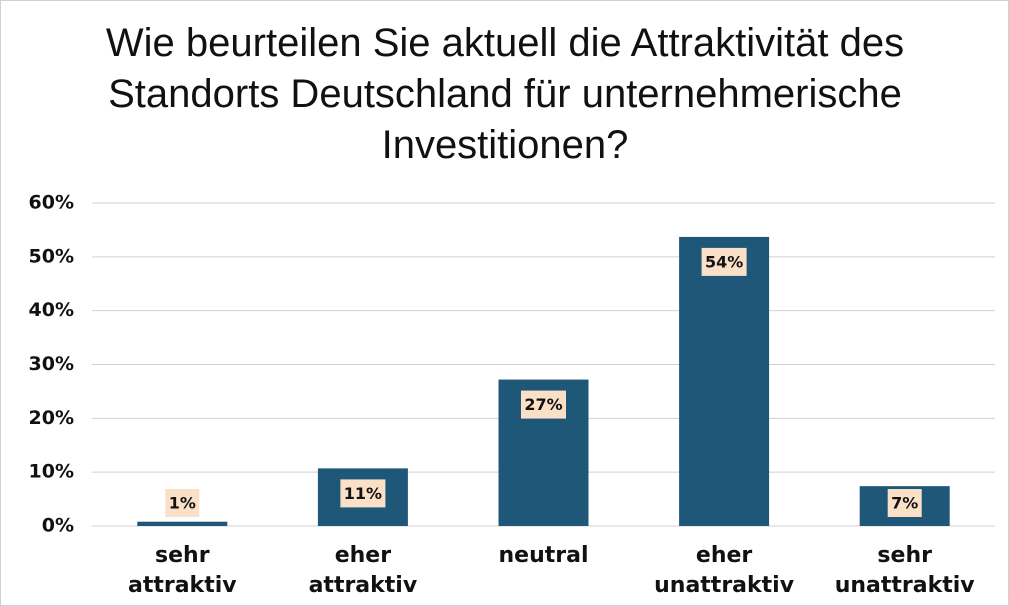 The width and height of the screenshot is (1009, 606). Describe the element at coordinates (724, 570) in the screenshot. I see `x-tick-label: eher unattraktiv` at that location.